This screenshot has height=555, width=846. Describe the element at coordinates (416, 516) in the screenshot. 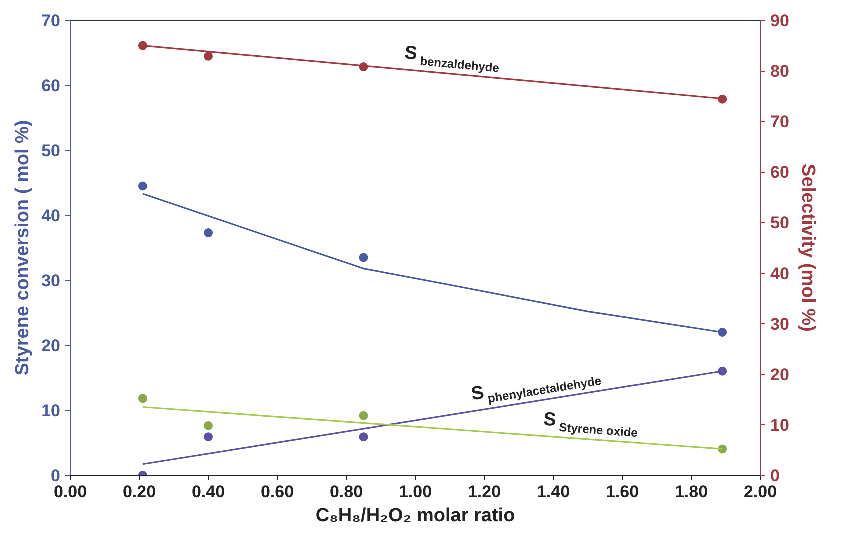

I see `x-axis-title: C₈H₈/H₂O₂ molar ratio` at that location.